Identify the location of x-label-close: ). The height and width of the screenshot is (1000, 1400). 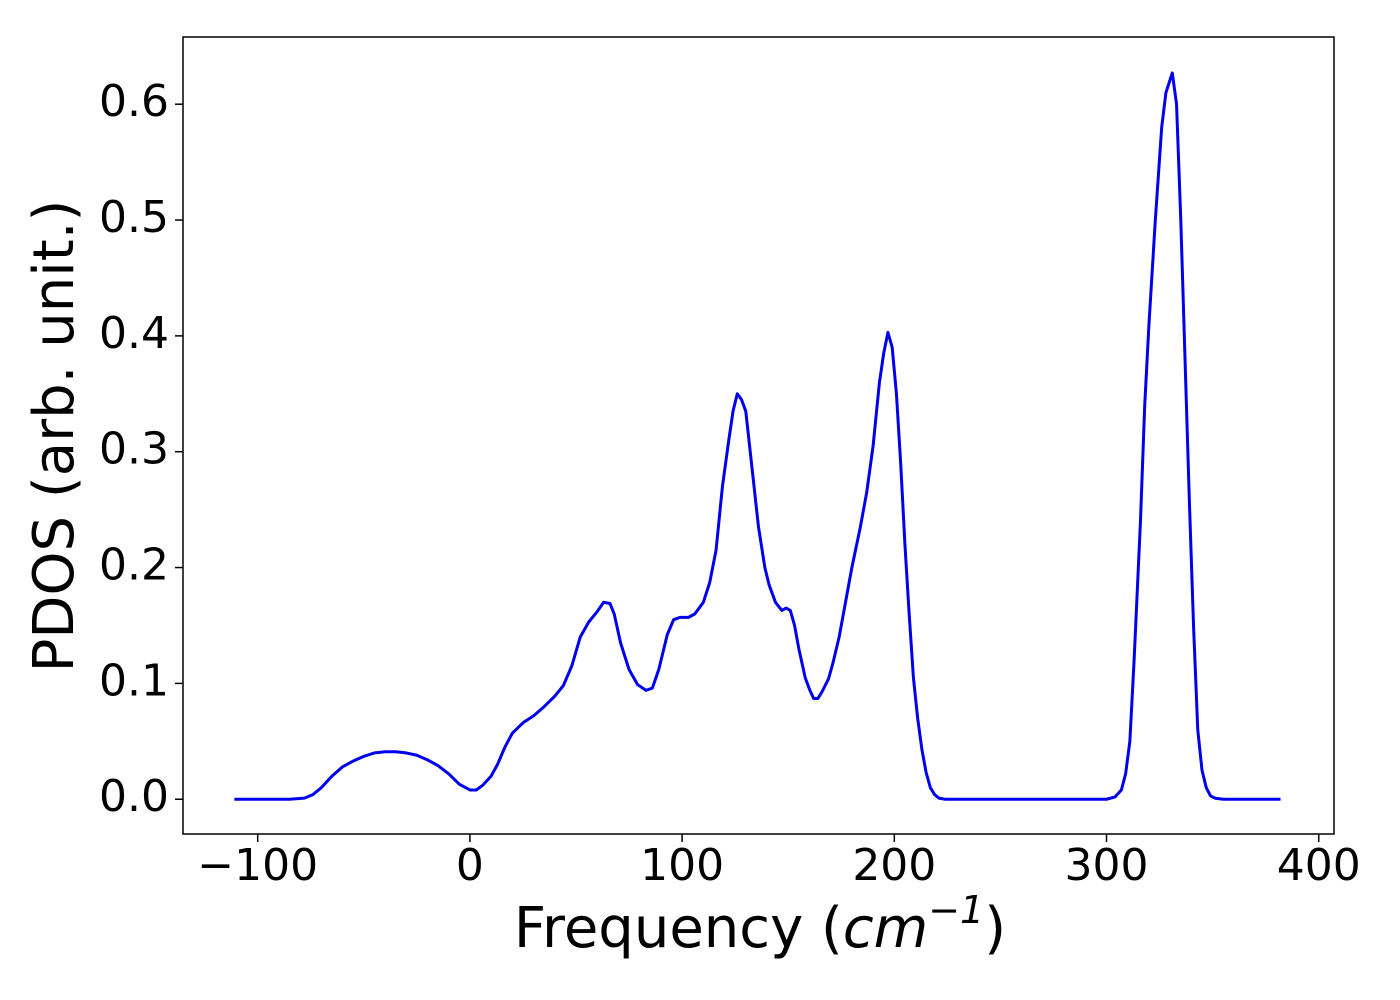
(995, 928).